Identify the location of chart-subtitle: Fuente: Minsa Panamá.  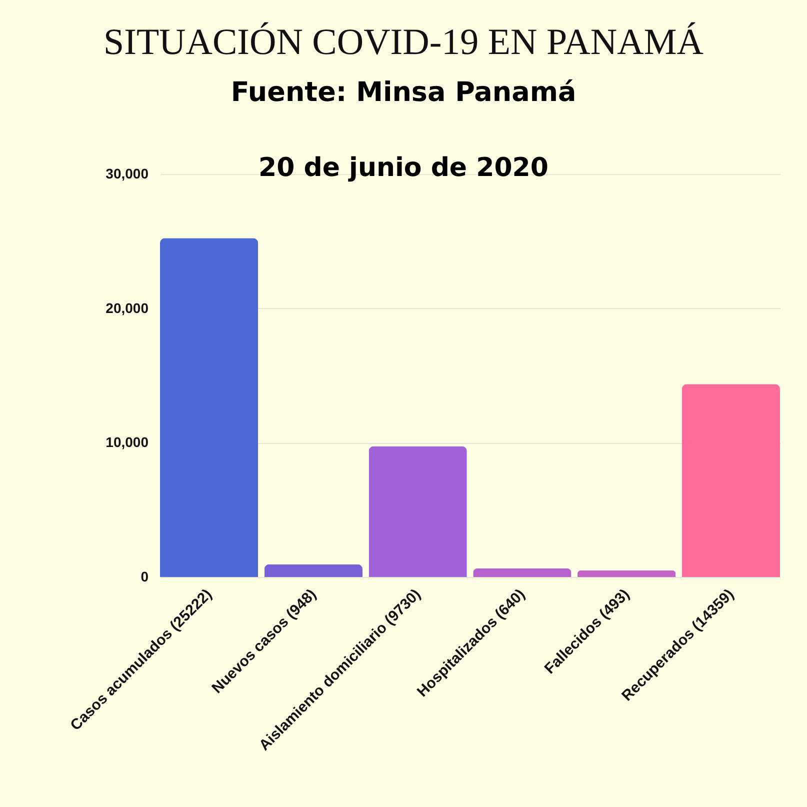
(403, 92).